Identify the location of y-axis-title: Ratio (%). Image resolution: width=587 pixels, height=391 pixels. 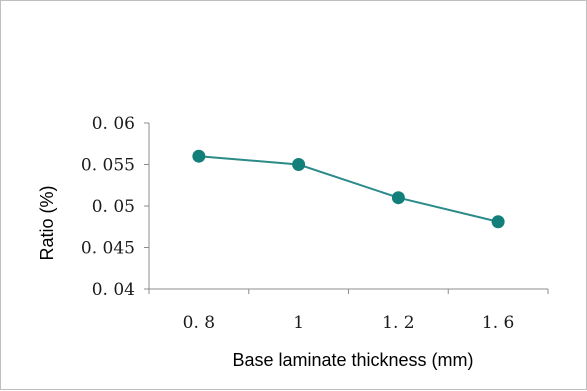
(47, 222).